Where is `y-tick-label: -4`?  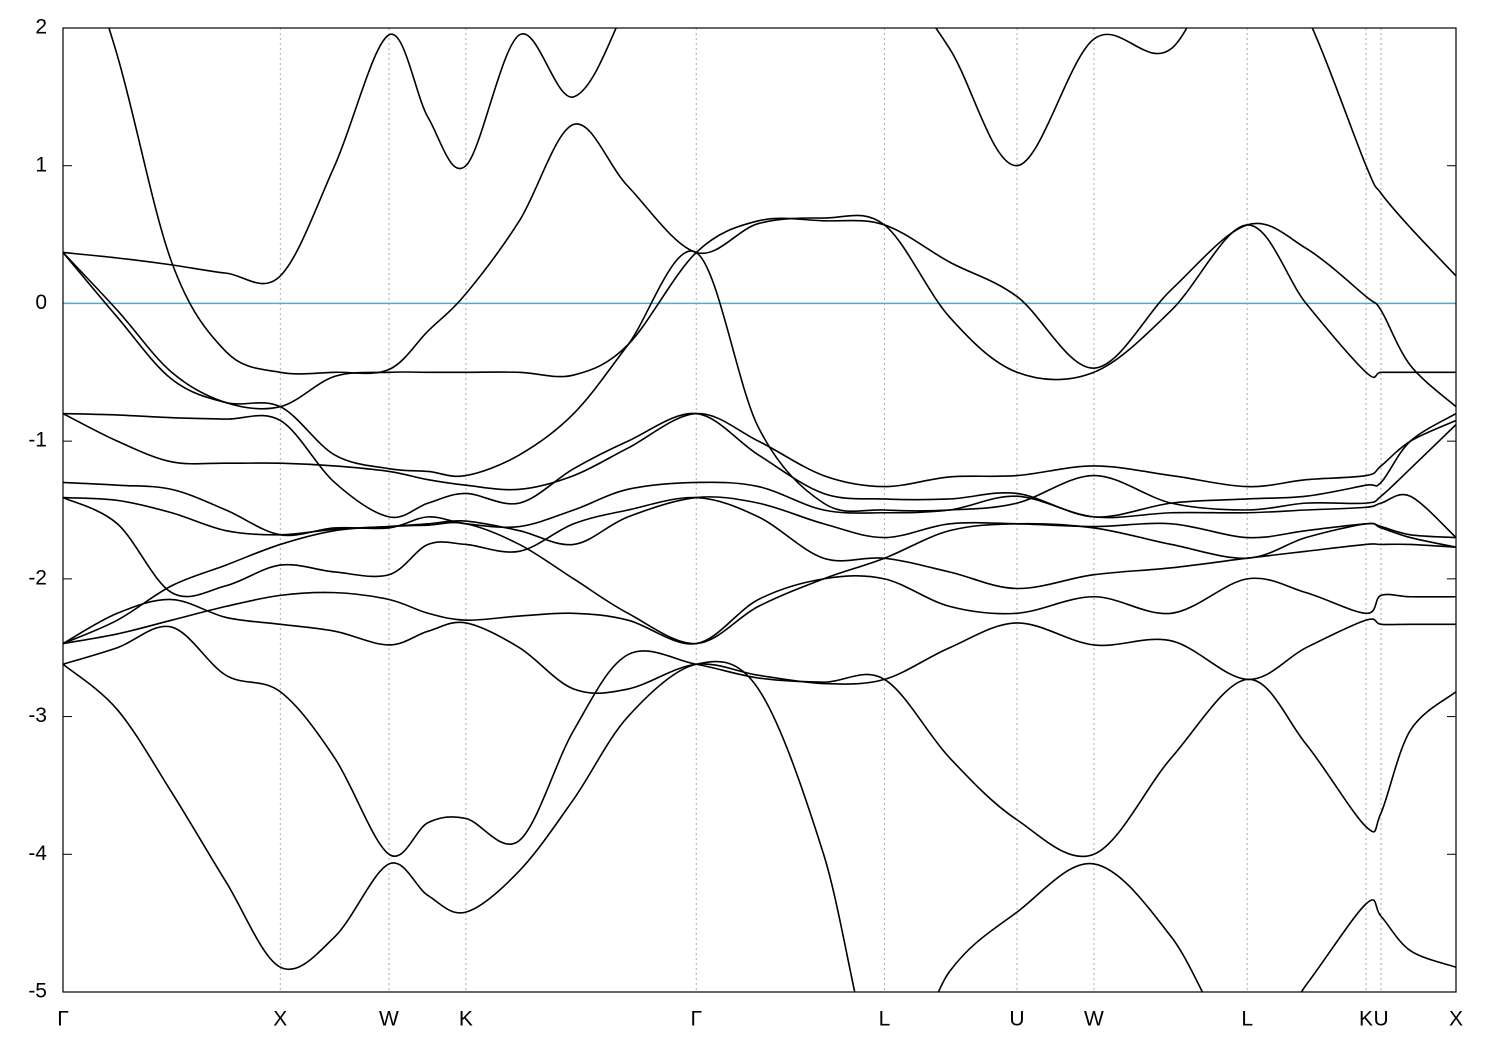
y-tick-label: -4 is located at coordinates (37, 853).